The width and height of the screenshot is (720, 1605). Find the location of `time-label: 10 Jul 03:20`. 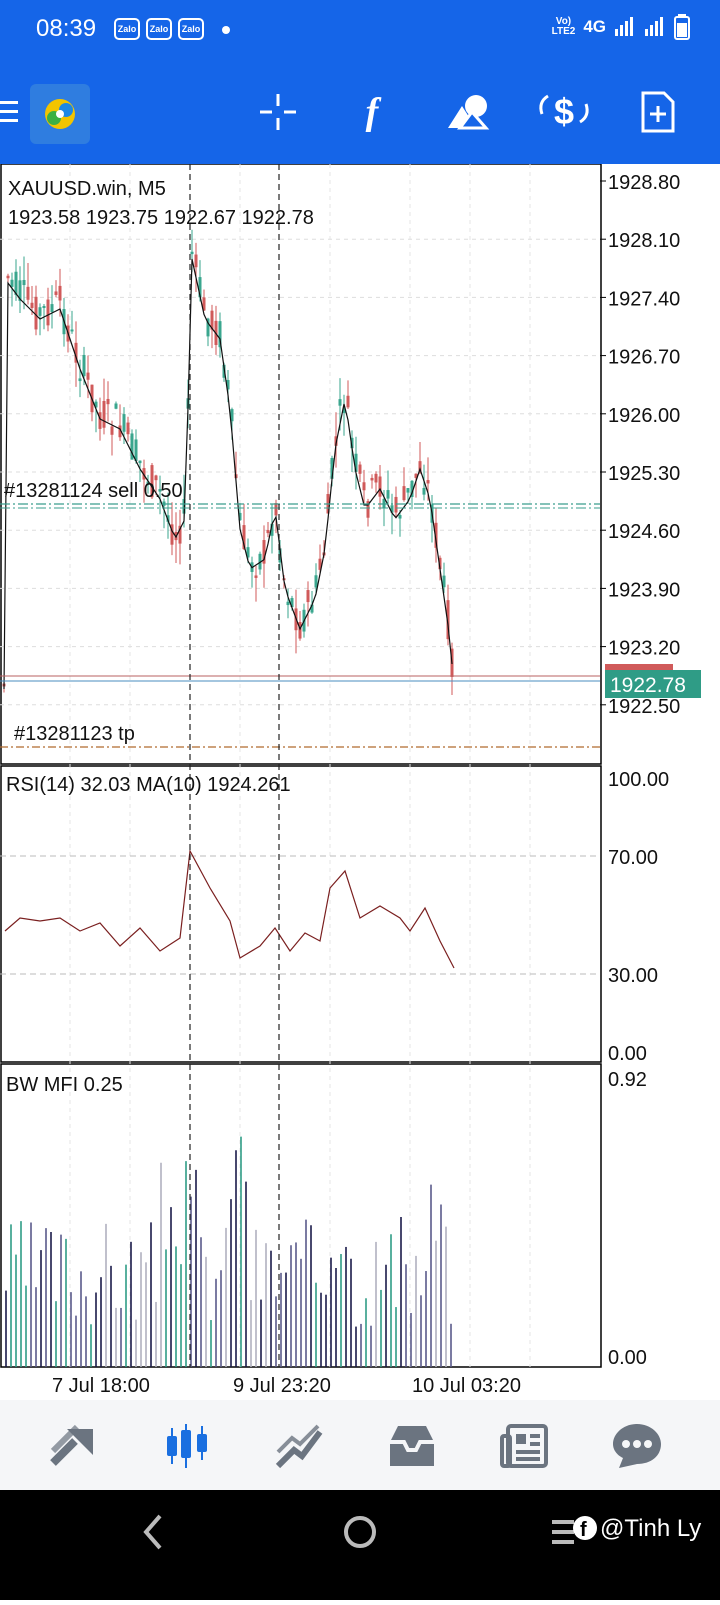

time-label: 10 Jul 03:20 is located at coordinates (466, 1386).